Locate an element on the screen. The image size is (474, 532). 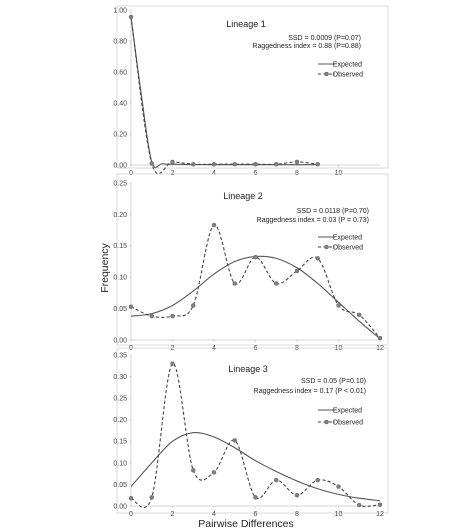
y-tick-label: 0.80 is located at coordinates (120, 41).